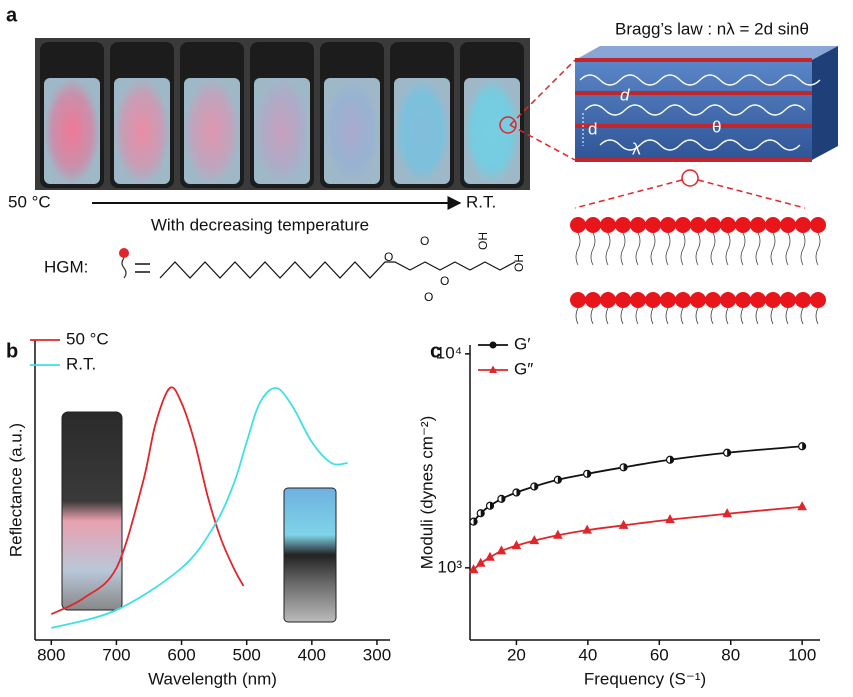 This screenshot has width=853, height=697. Describe the element at coordinates (426, 493) in the screenshot. I see `y-axis-label: Moduli (dynes cm⁻²)` at that location.